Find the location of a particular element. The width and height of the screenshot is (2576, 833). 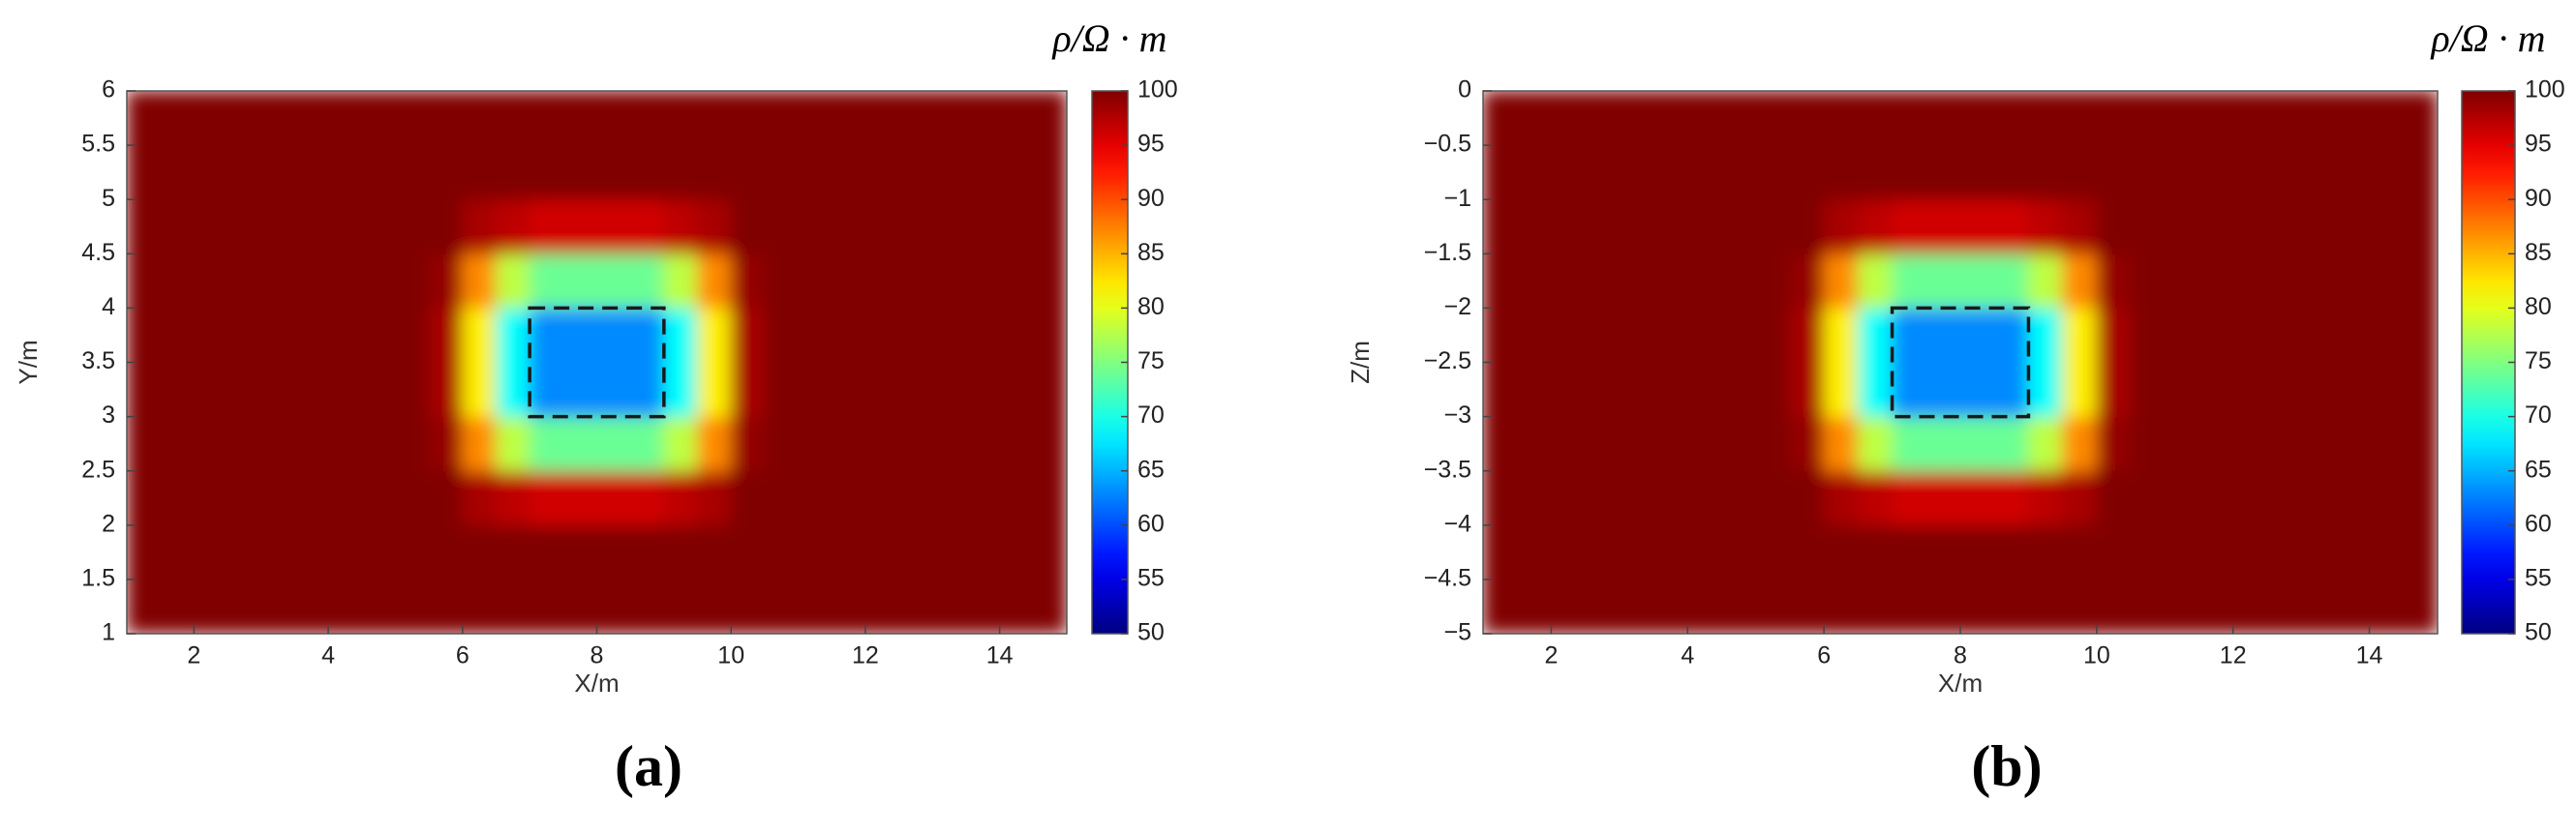

y-tick-label: 0 is located at coordinates (1464, 90).